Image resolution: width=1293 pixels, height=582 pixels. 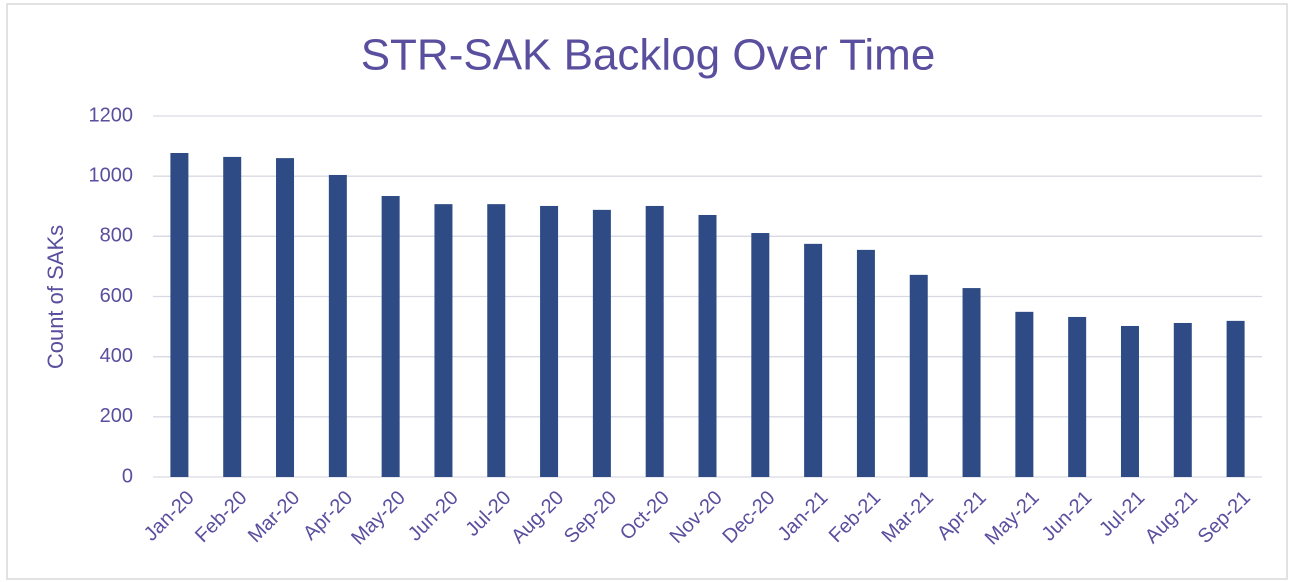 I want to click on y-tick-label: 400, so click(x=116, y=356).